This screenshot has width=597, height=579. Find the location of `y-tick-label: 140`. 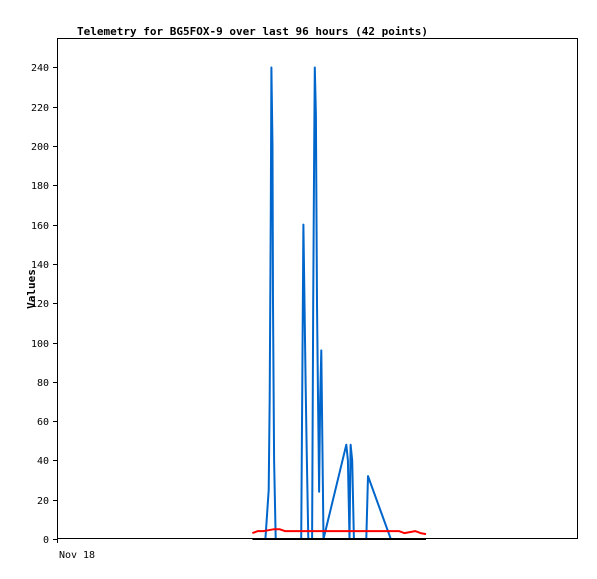

y-tick-label: 140 is located at coordinates (40, 265).